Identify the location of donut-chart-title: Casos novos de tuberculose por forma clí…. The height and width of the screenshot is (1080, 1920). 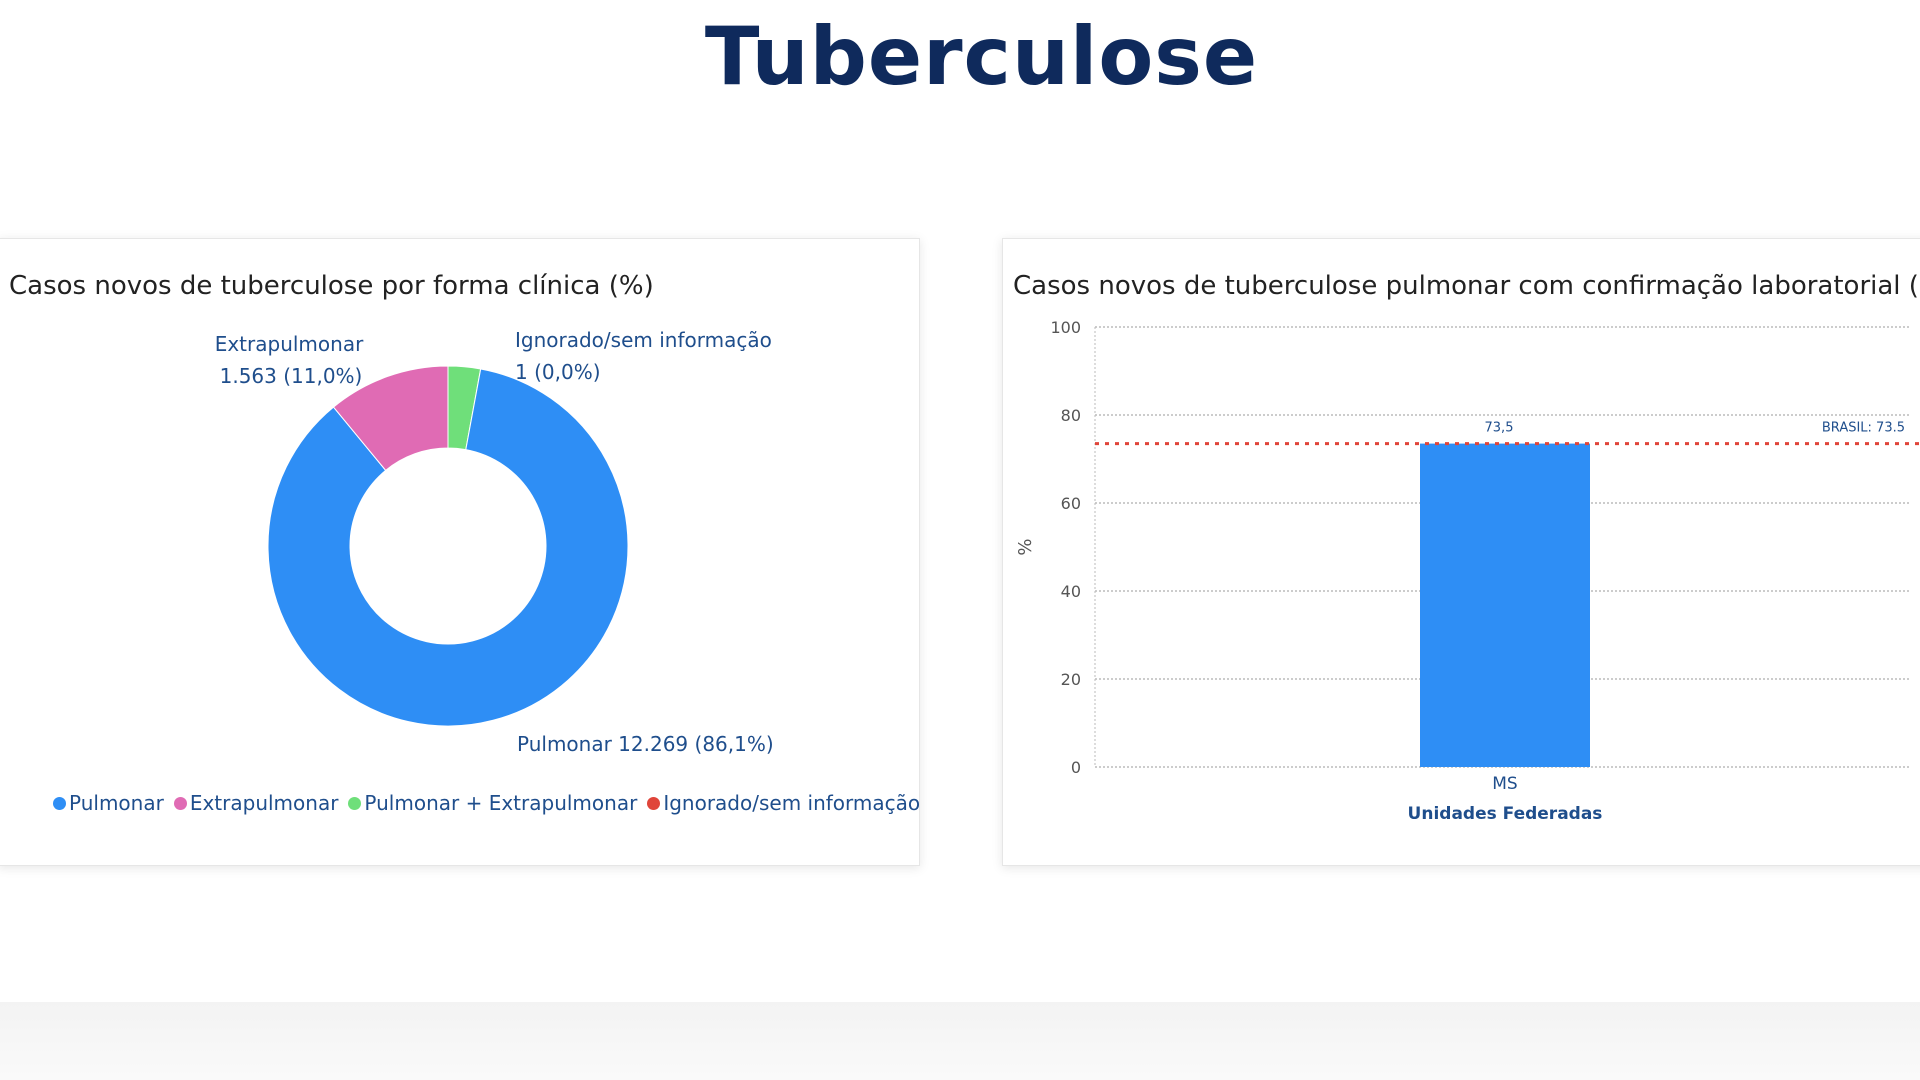
(331, 286).